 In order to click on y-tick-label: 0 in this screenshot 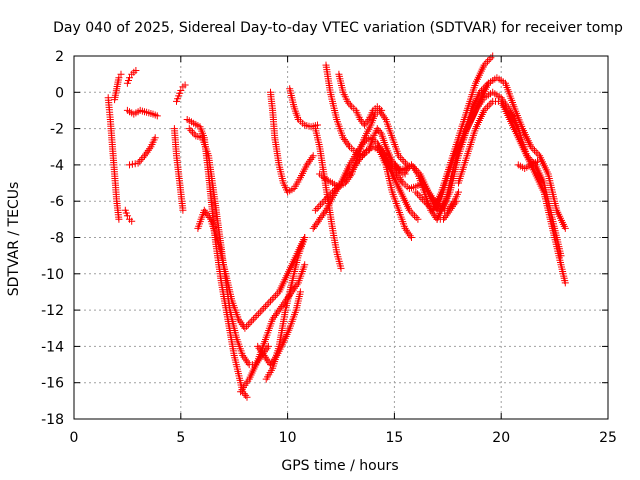, I will do `click(59, 93)`.